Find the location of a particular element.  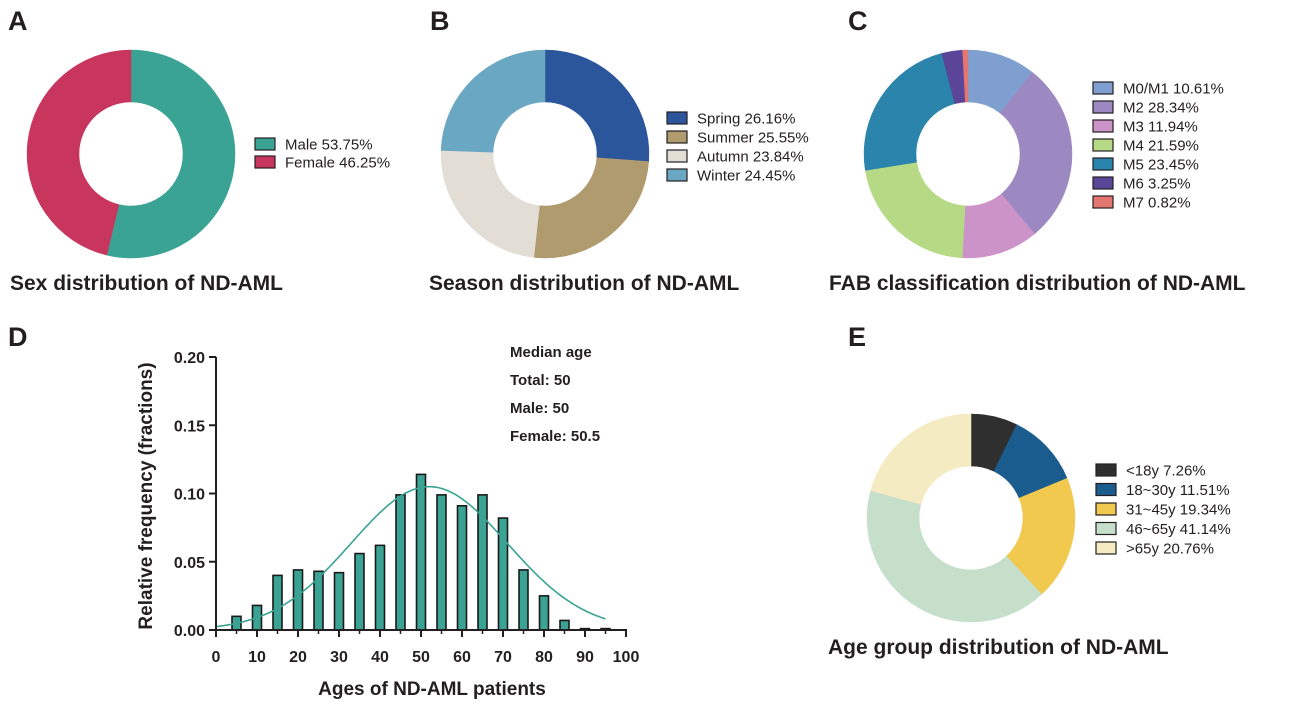

legend-label: Female 46.25% is located at coordinates (337, 163).